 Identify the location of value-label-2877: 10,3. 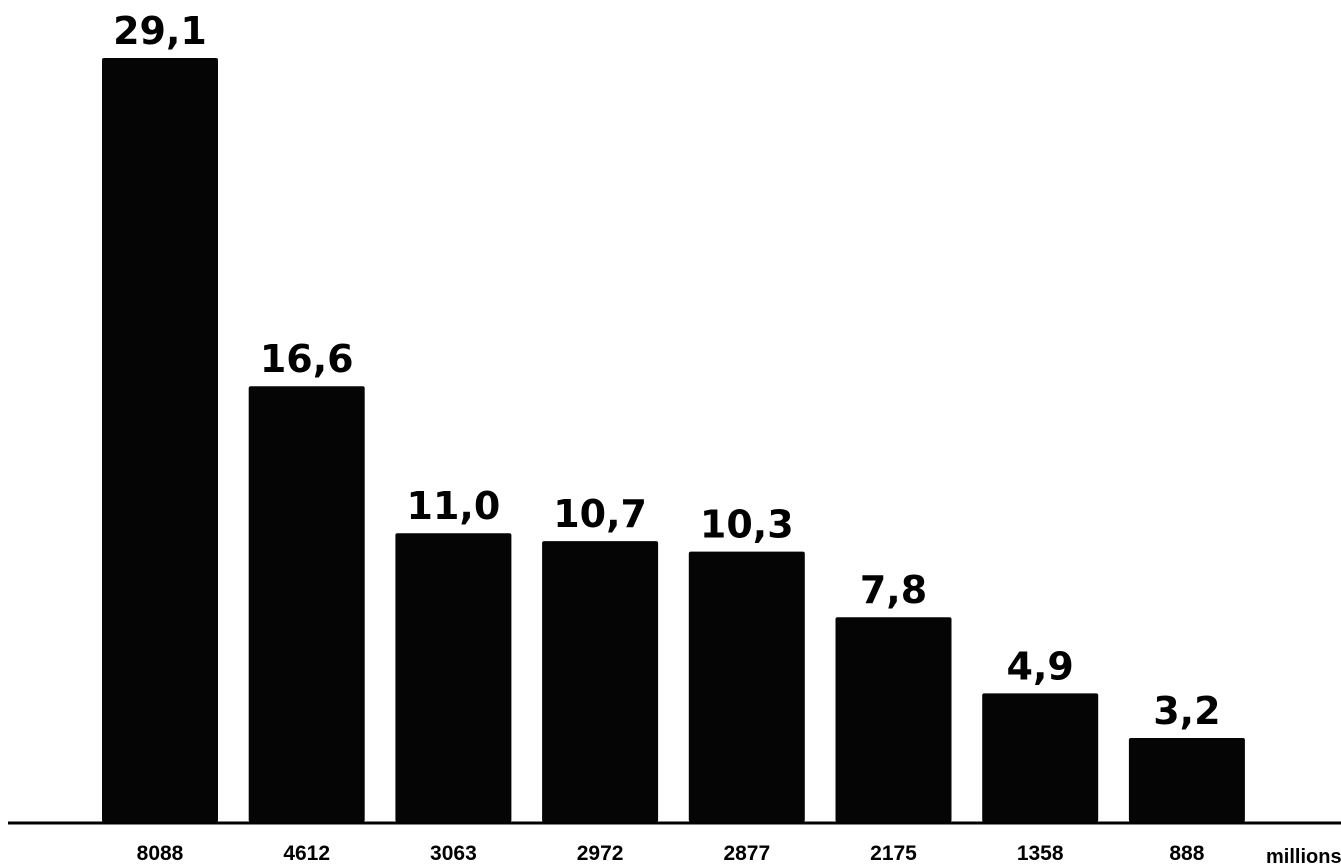
(747, 525).